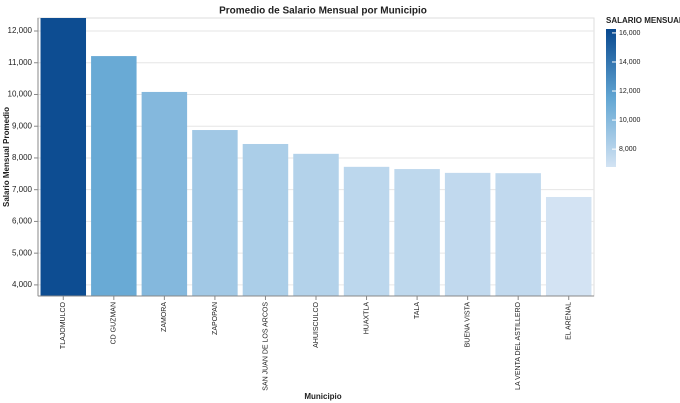 The image size is (680, 403). Describe the element at coordinates (628, 149) in the screenshot. I see `legend-tick-label: 8,000` at that location.